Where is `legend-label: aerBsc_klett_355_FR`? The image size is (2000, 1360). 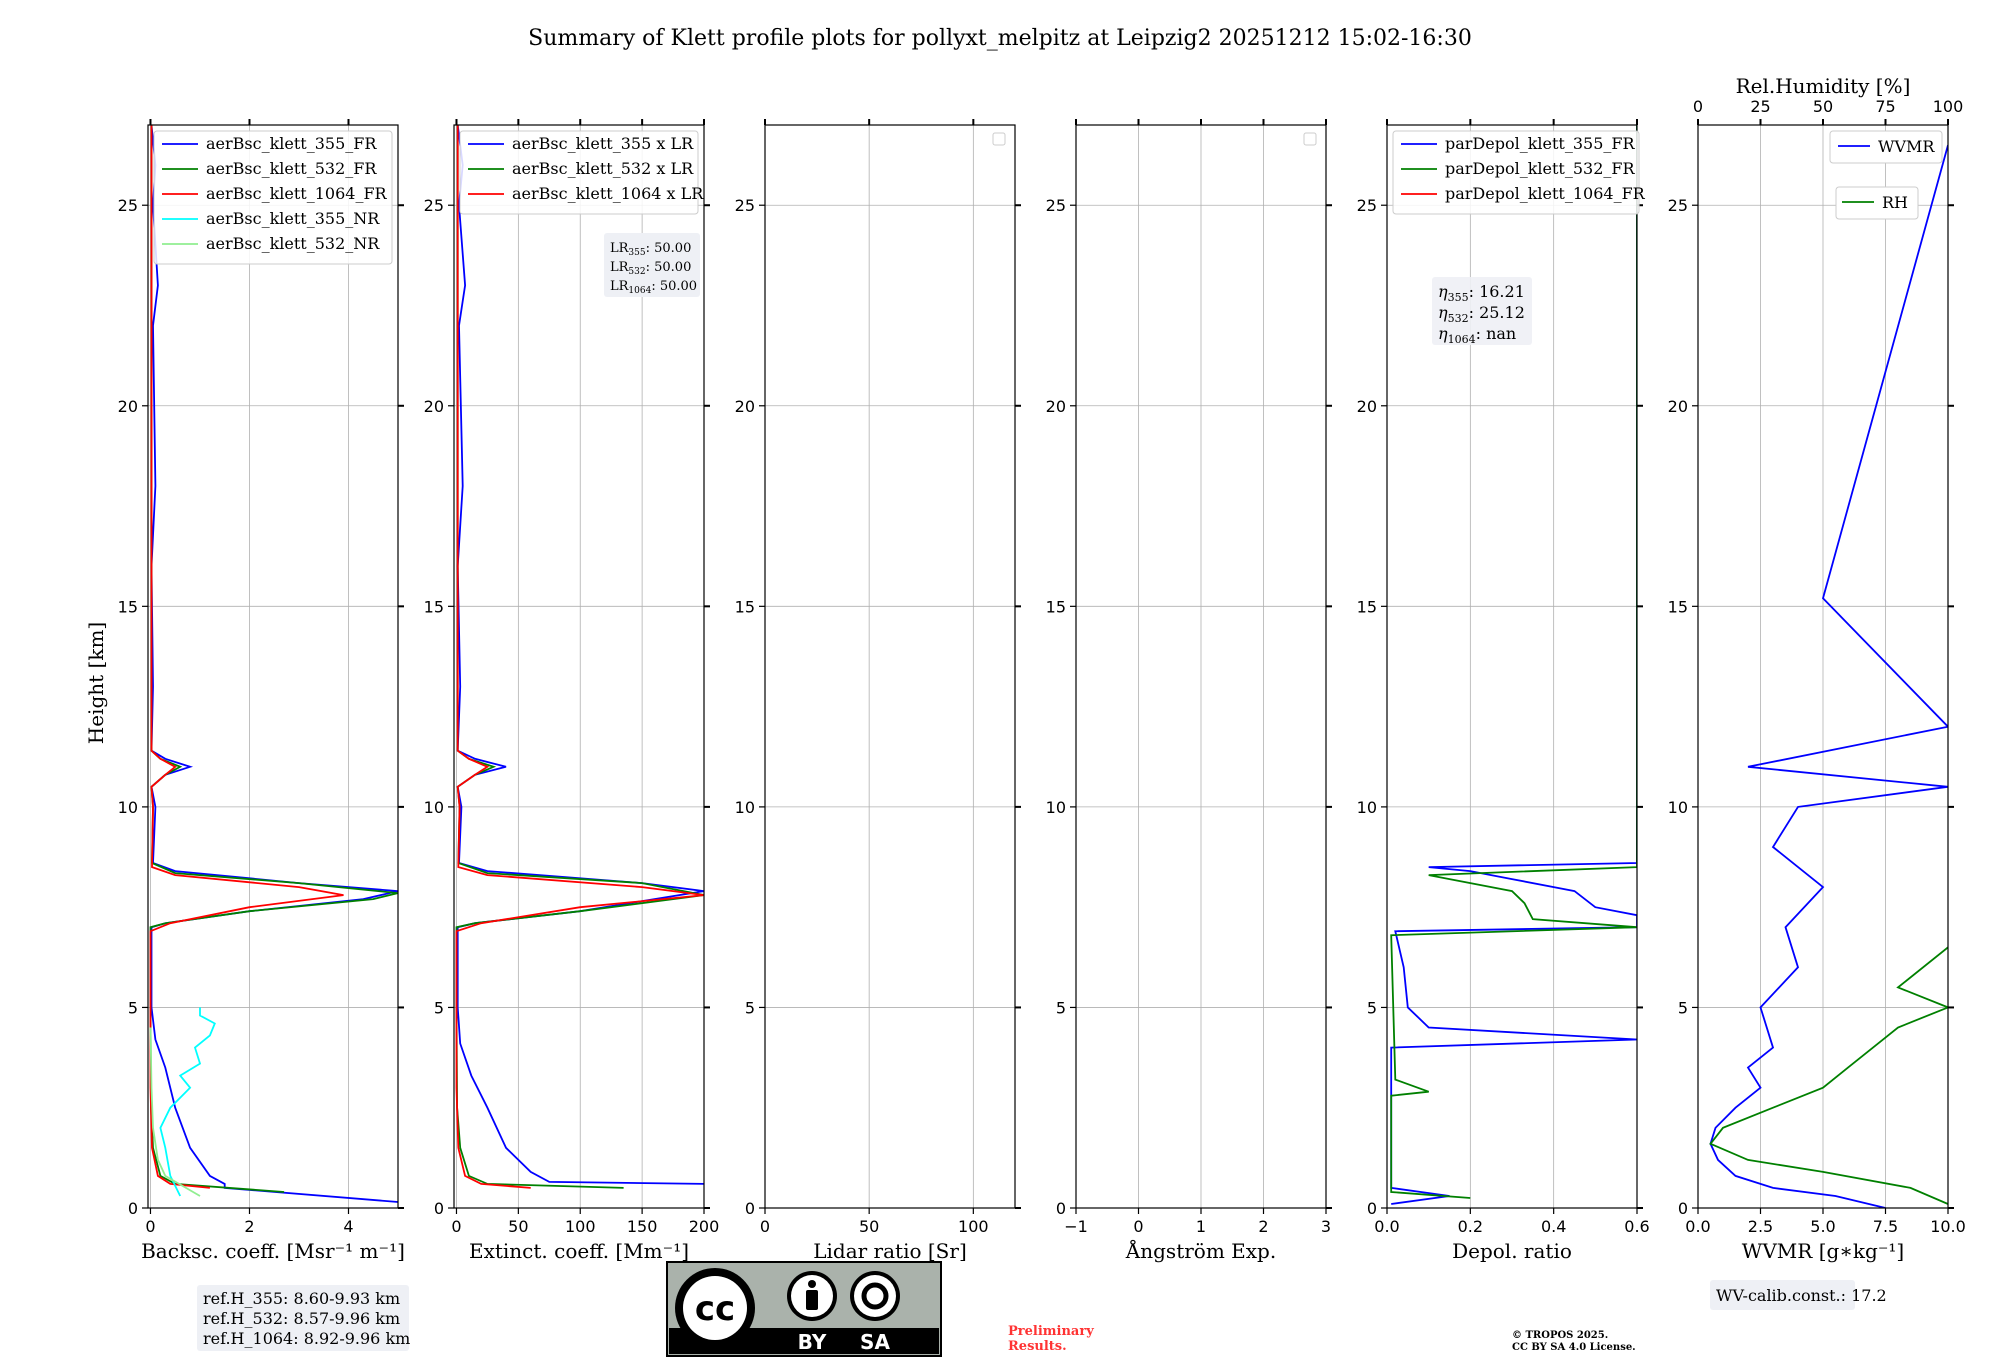
legend-label: aerBsc_klett_355_FR is located at coordinates (291, 143).